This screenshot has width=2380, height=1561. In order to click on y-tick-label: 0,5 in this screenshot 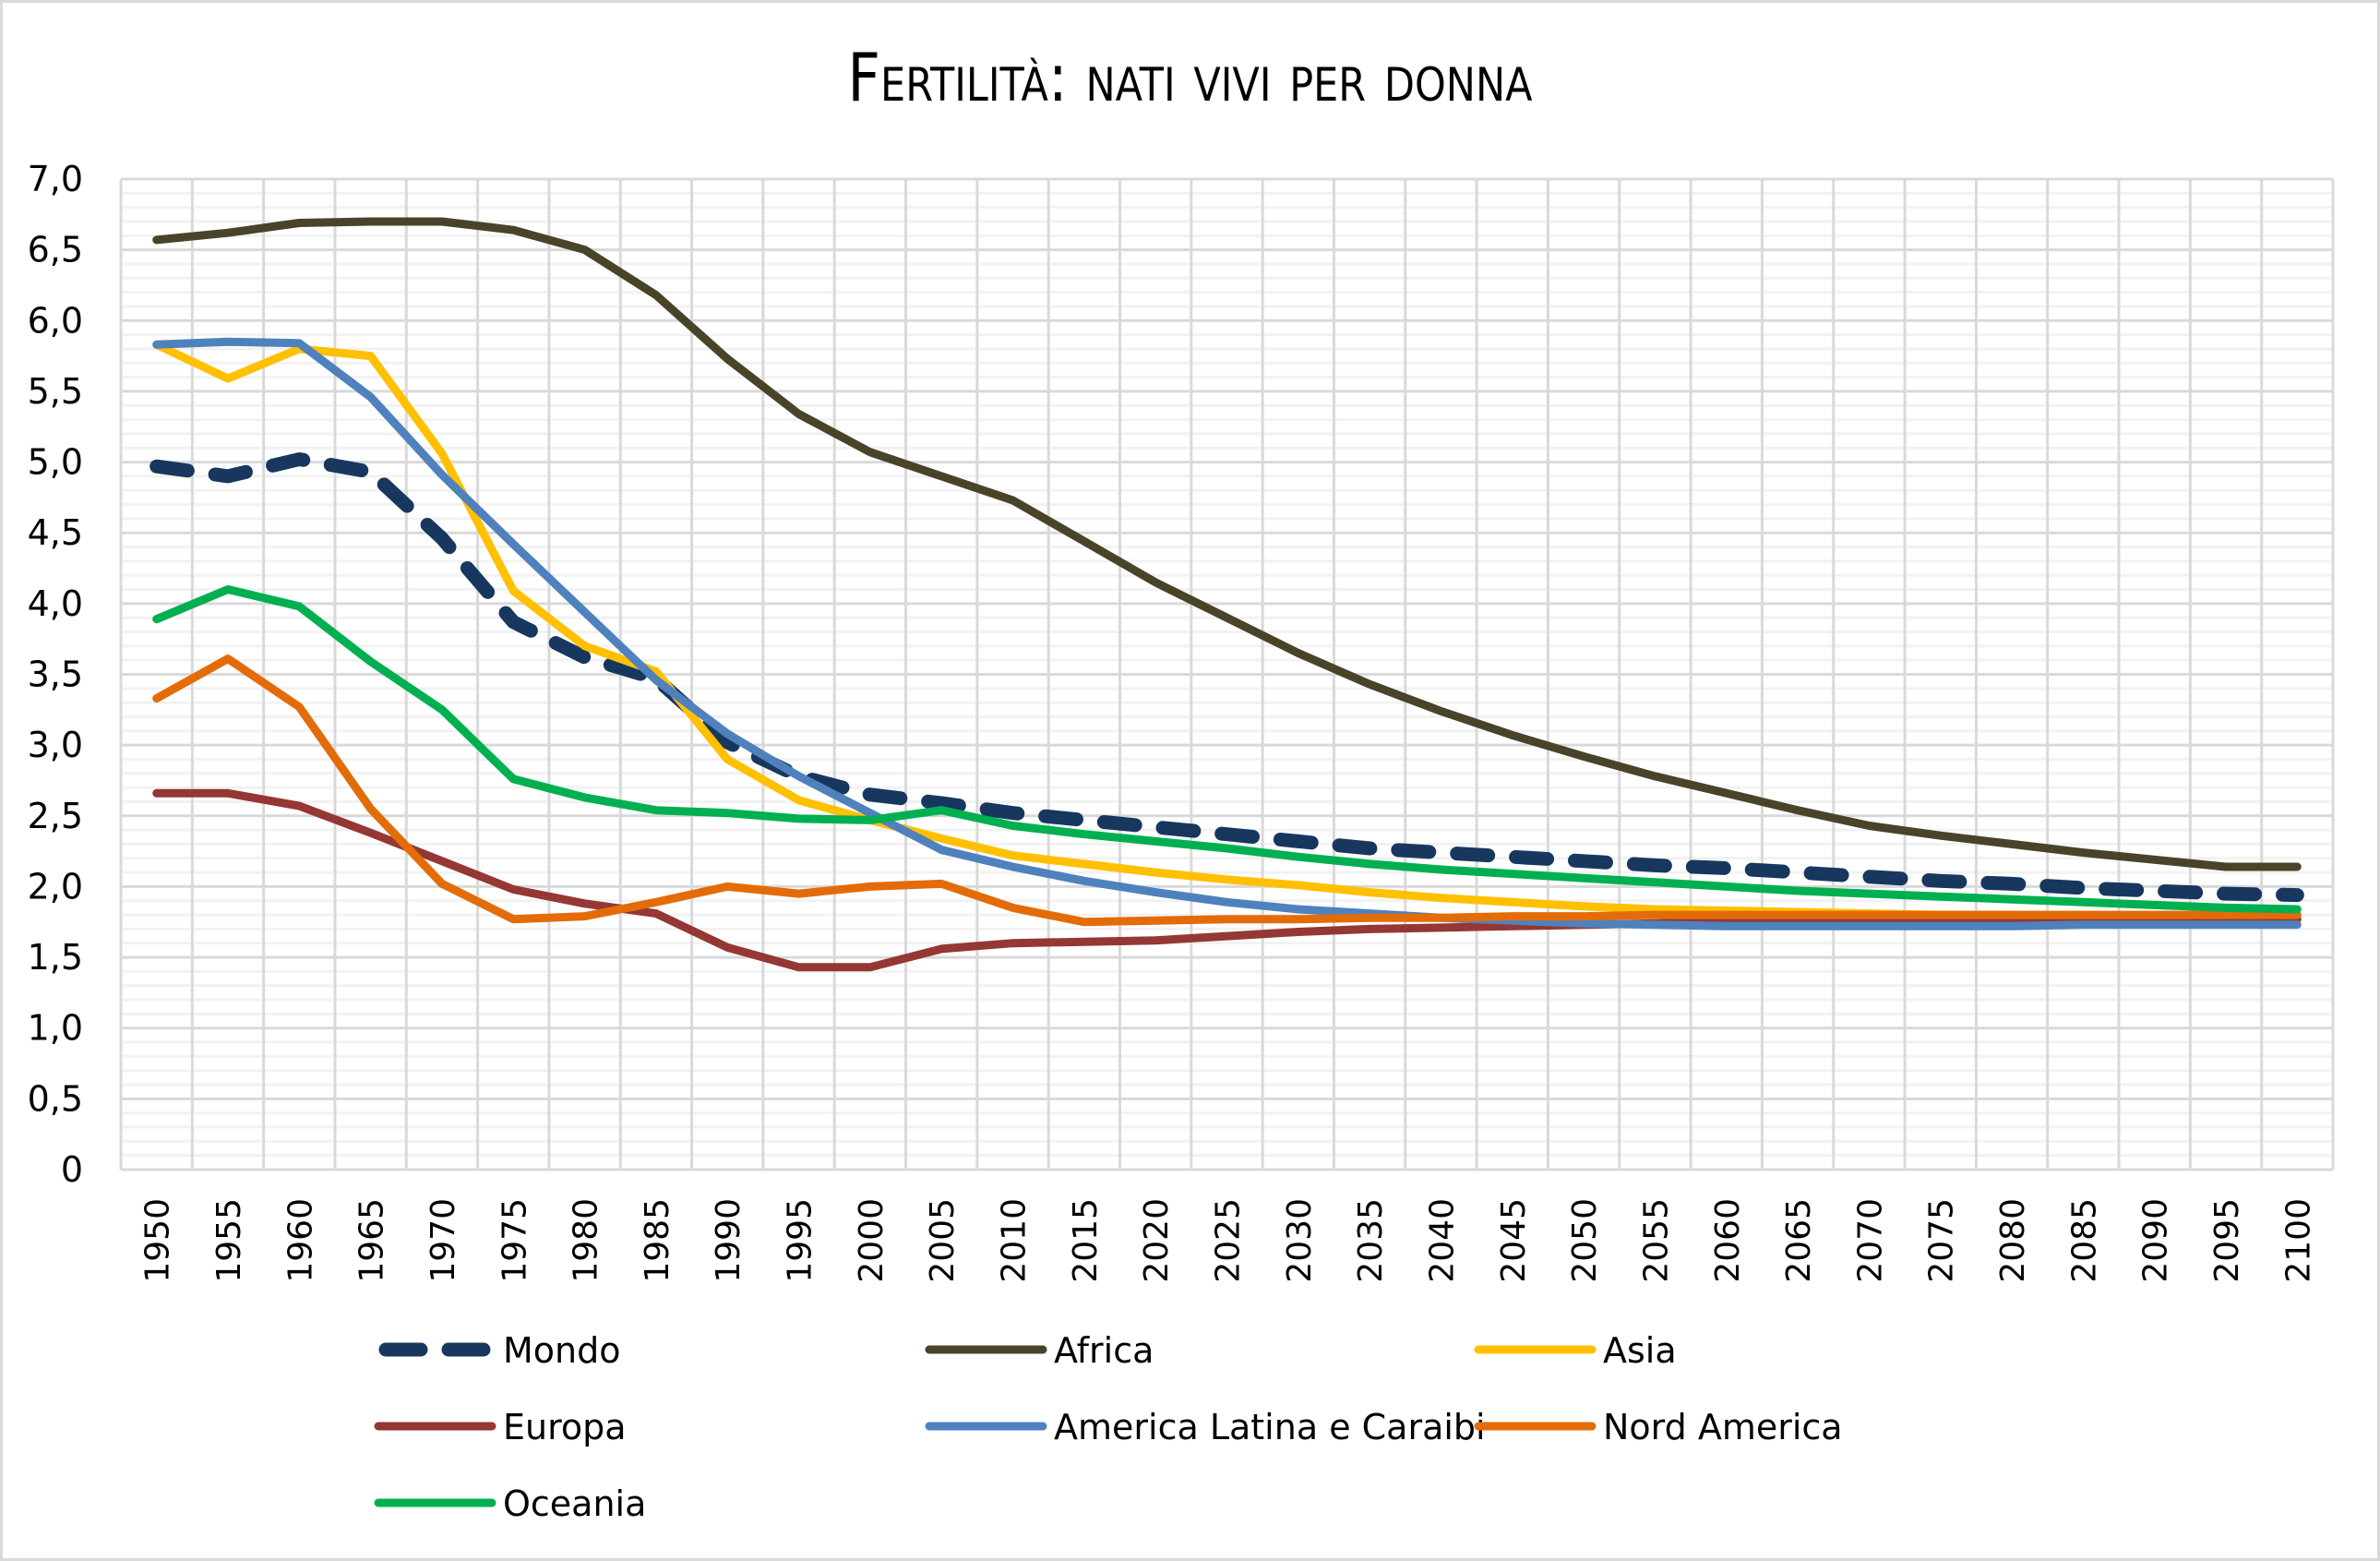, I will do `click(55, 1098)`.